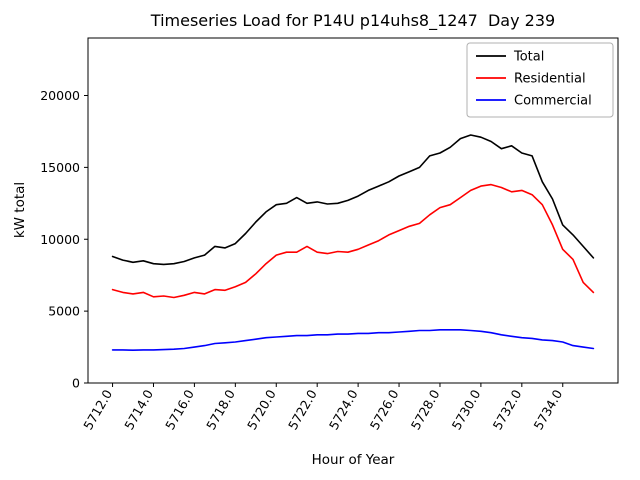 This screenshot has width=640, height=480. I want to click on x-tick-label: 5714.0, so click(138, 409).